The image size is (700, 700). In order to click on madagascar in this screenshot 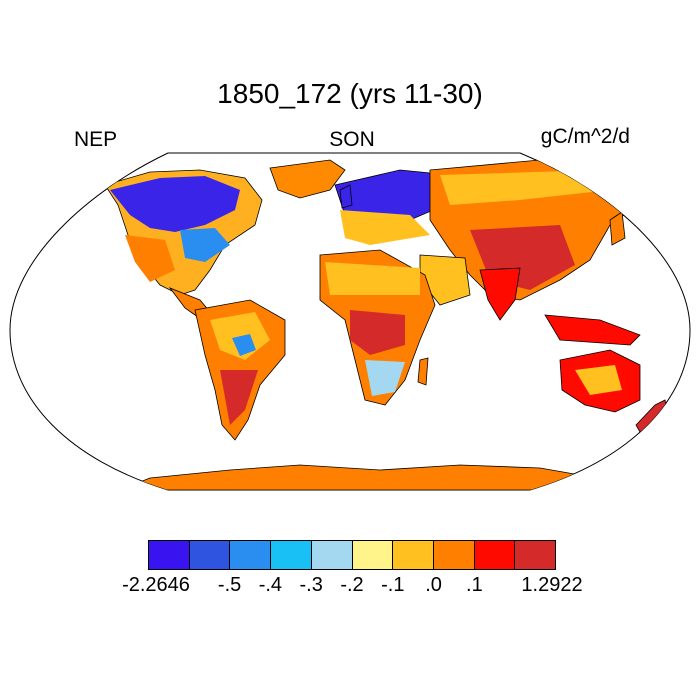, I will do `click(423, 371)`.